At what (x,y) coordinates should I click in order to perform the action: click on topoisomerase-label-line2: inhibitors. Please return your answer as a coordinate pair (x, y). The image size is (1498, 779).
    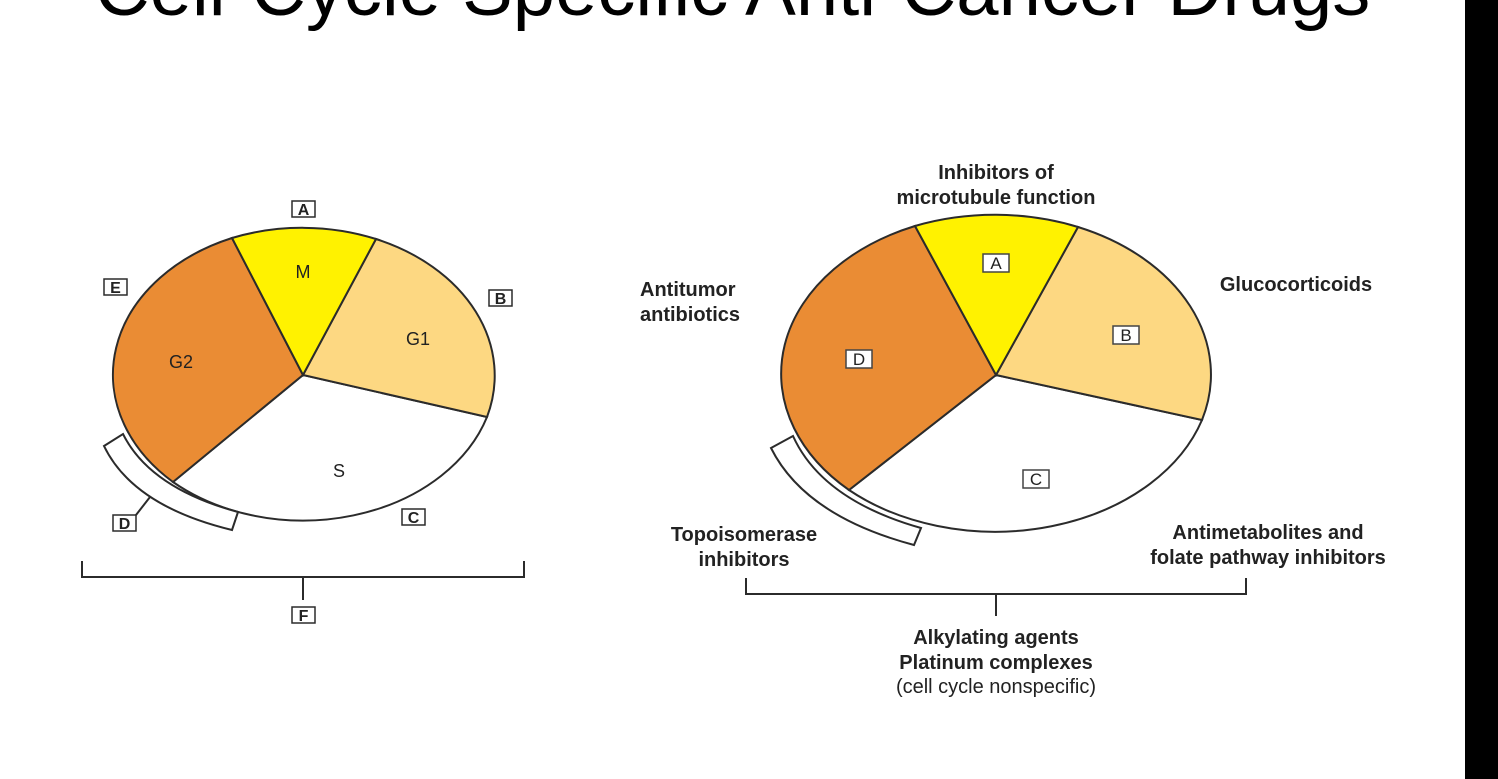
    Looking at the image, I should click on (743, 560).